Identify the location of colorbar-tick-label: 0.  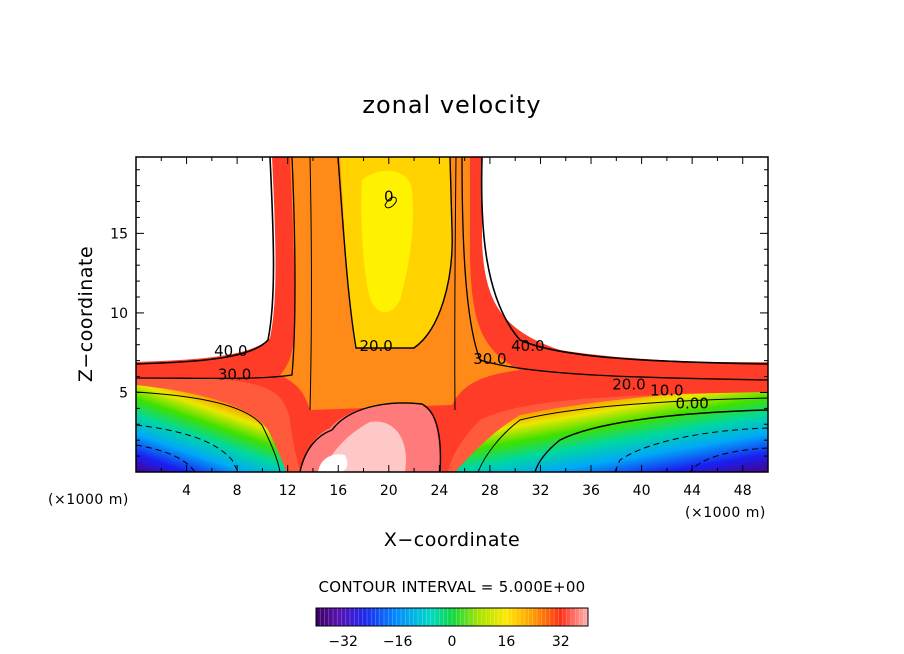
(452, 642).